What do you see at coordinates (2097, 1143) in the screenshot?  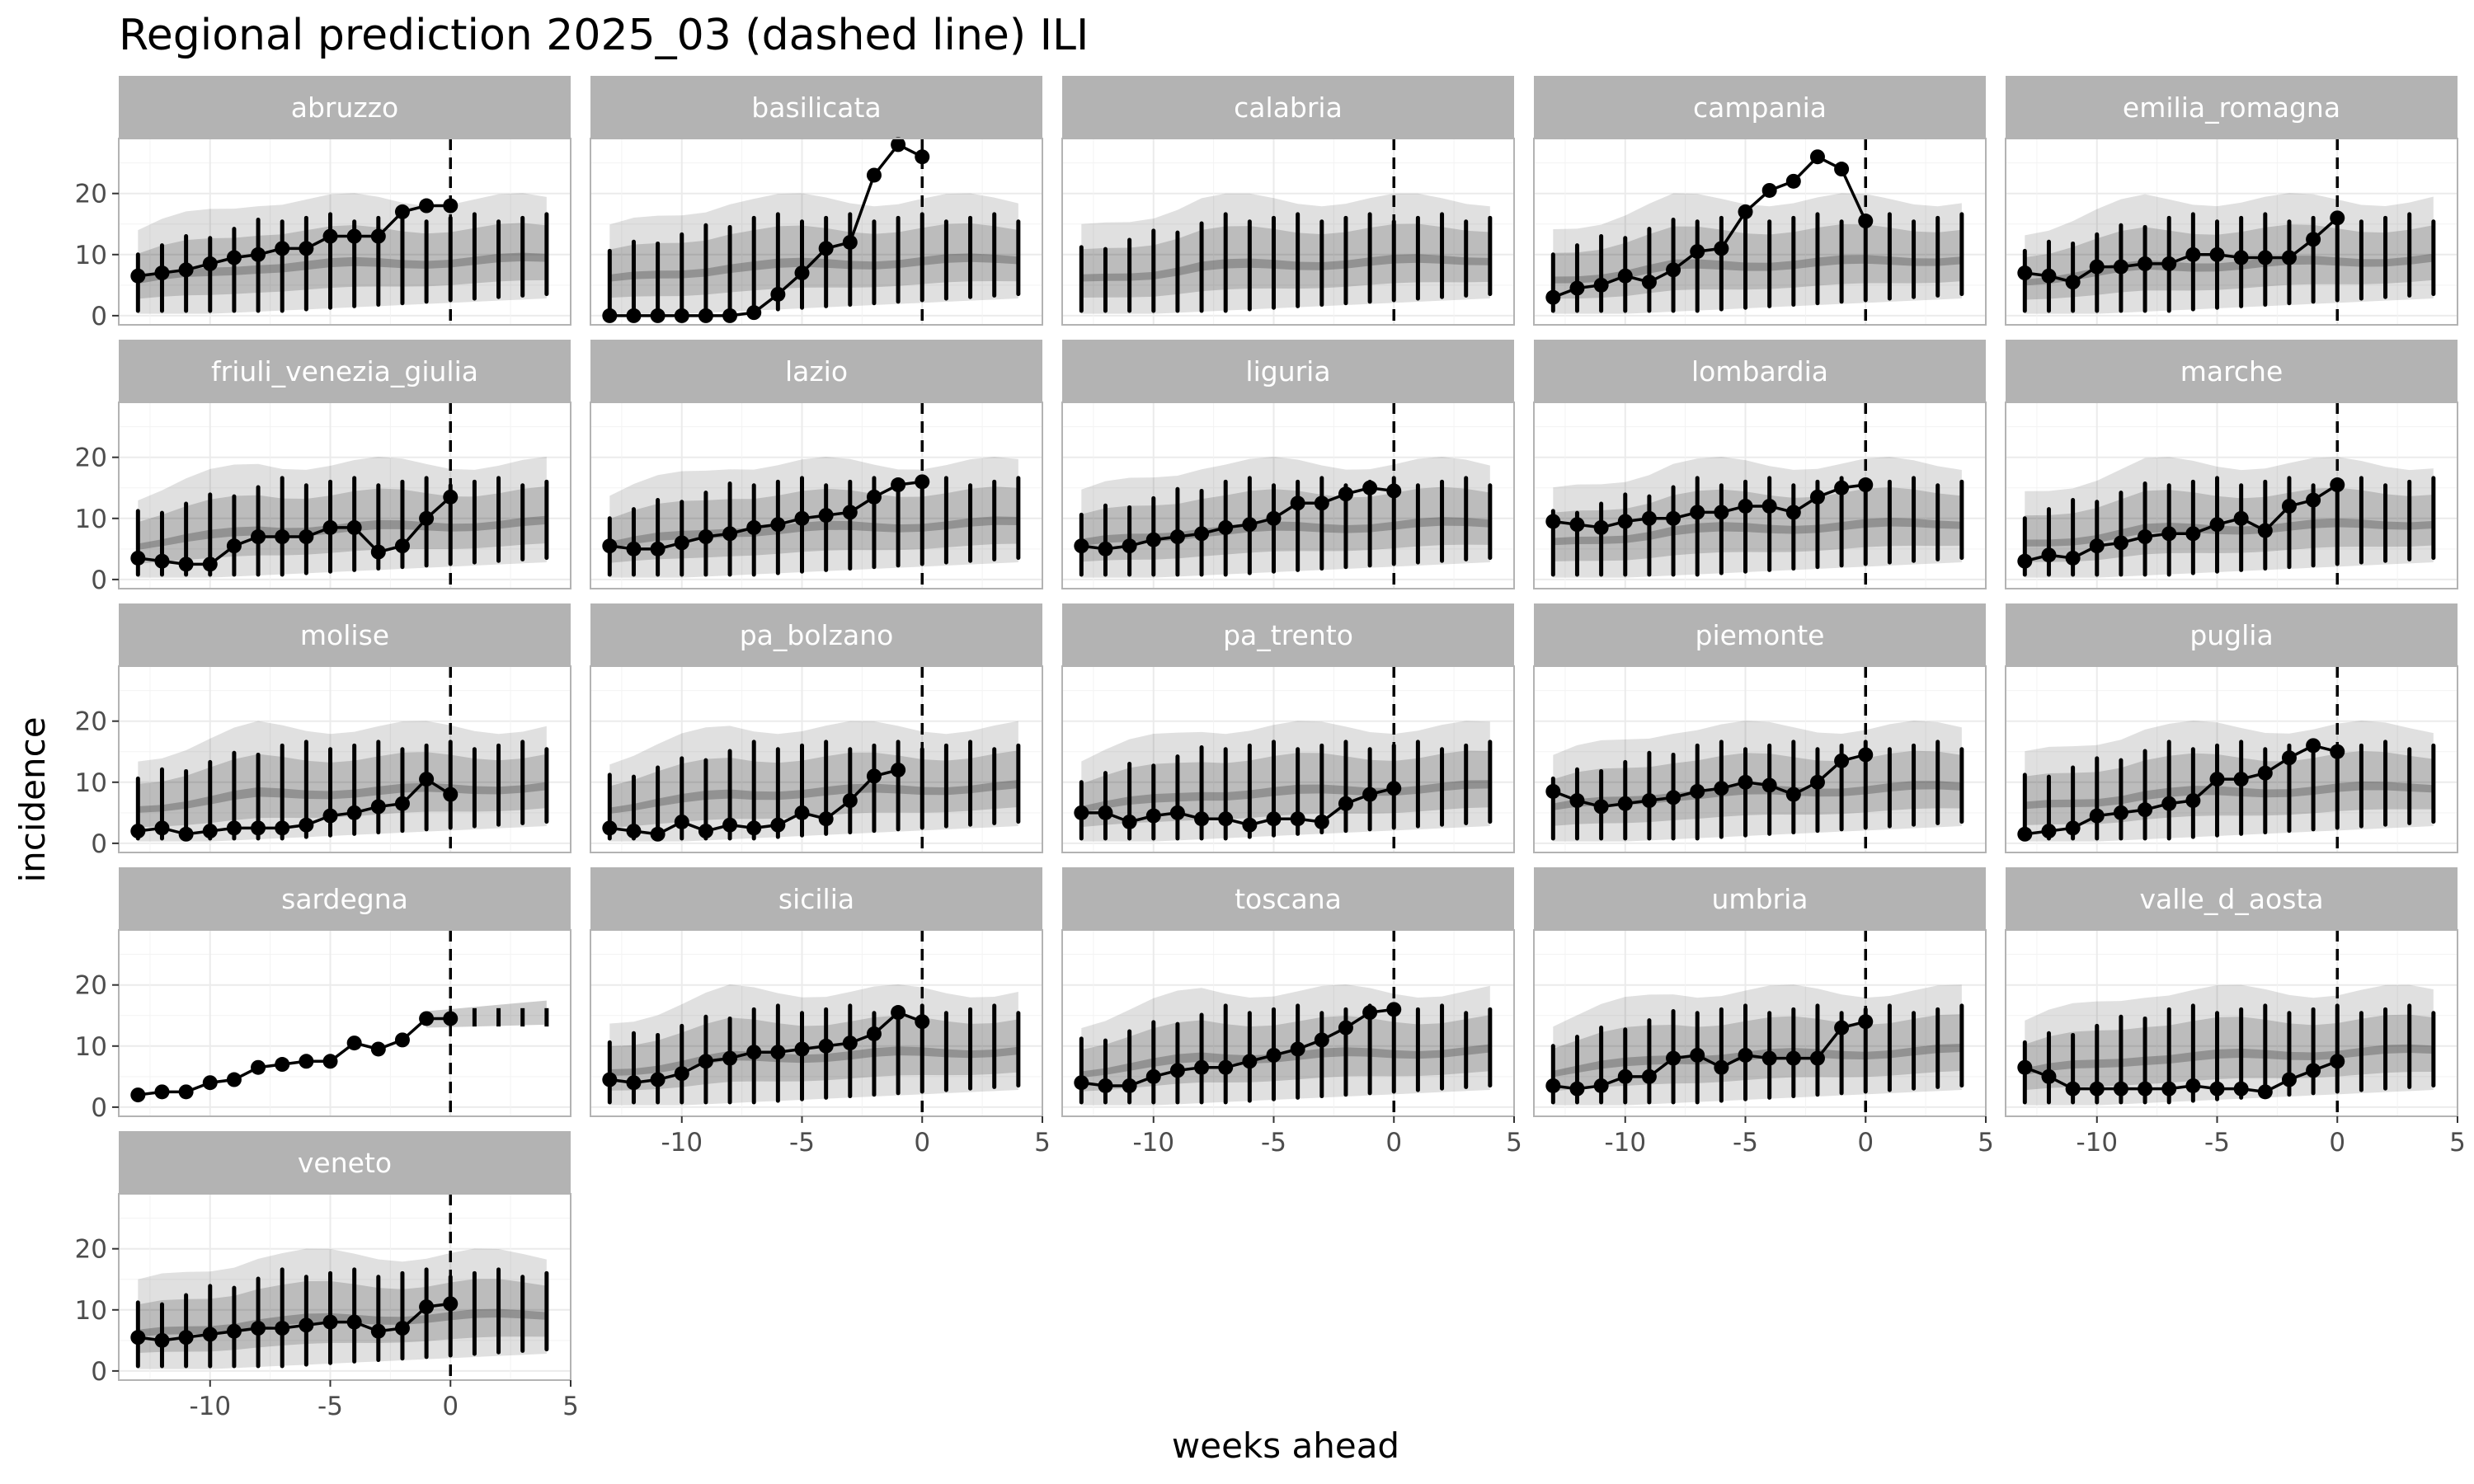 I see `x-tick-label: -10` at bounding box center [2097, 1143].